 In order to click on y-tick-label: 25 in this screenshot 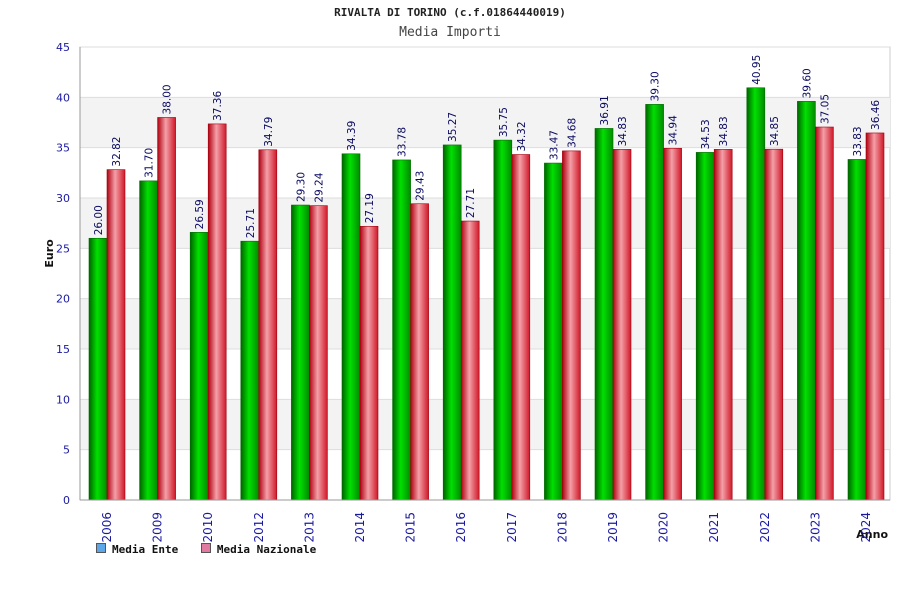, I will do `click(63, 248)`.